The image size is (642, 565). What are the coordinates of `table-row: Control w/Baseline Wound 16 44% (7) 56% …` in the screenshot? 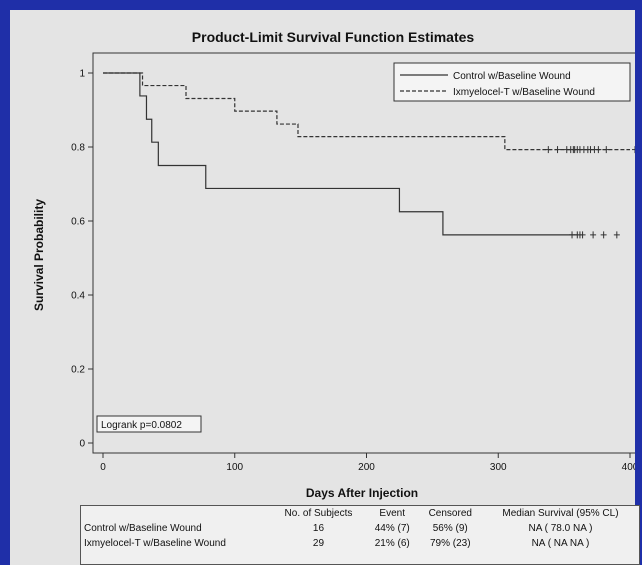 It's located at (360, 528).